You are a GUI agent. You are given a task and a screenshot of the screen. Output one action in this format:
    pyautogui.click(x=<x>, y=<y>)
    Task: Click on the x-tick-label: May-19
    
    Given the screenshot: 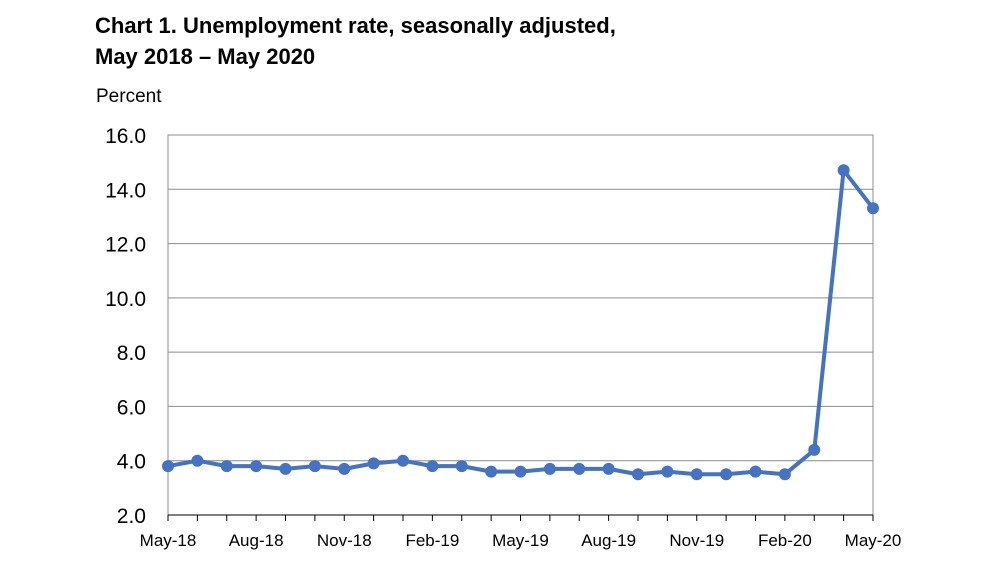 What is the action you would take?
    pyautogui.click(x=520, y=540)
    